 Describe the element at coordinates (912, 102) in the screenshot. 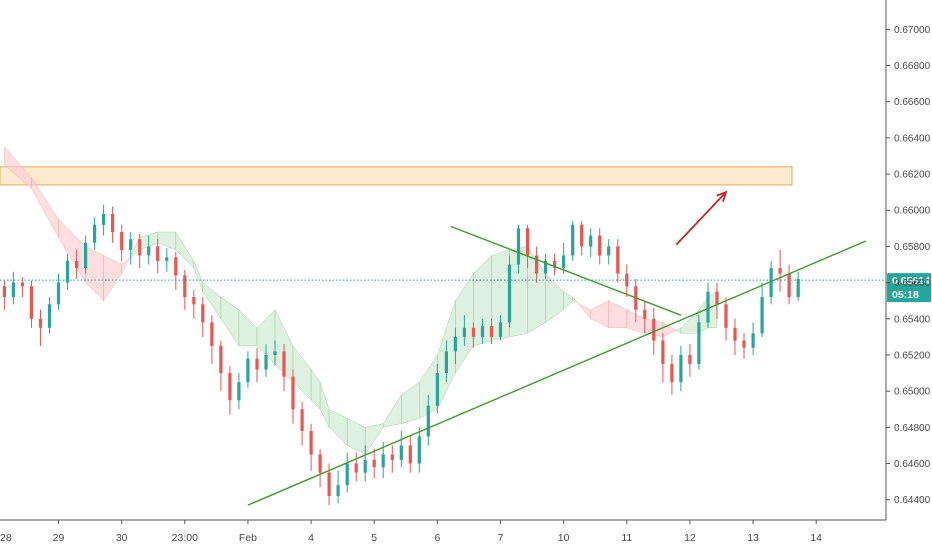

I see `price-tick-label: 0.66600` at that location.